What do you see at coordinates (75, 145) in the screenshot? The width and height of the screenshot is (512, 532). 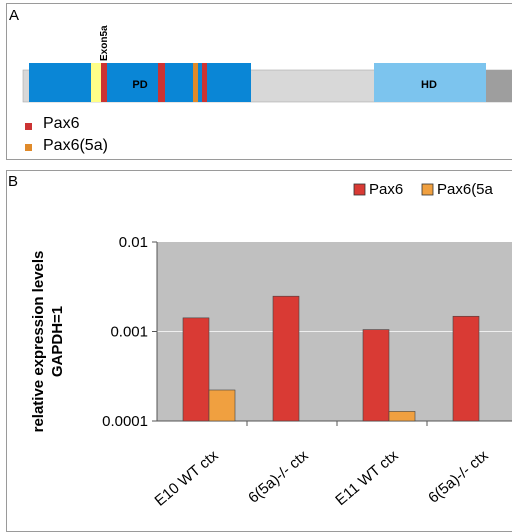 I see `legend-label-pax6-5a: Pax6(5a)` at bounding box center [75, 145].